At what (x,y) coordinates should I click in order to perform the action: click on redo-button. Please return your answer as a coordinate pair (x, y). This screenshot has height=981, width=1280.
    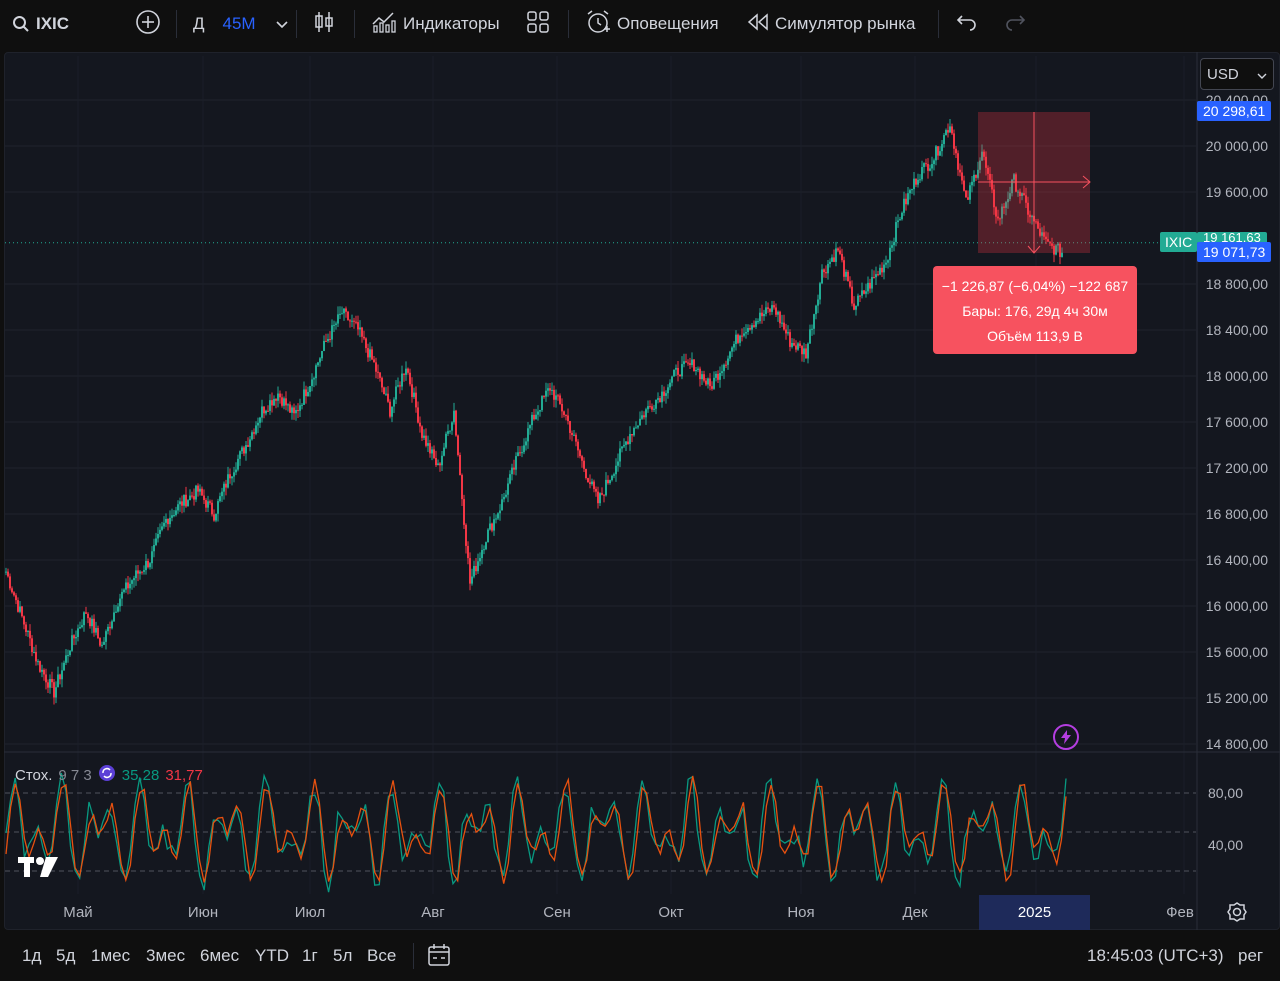
    Looking at the image, I should click on (1015, 24).